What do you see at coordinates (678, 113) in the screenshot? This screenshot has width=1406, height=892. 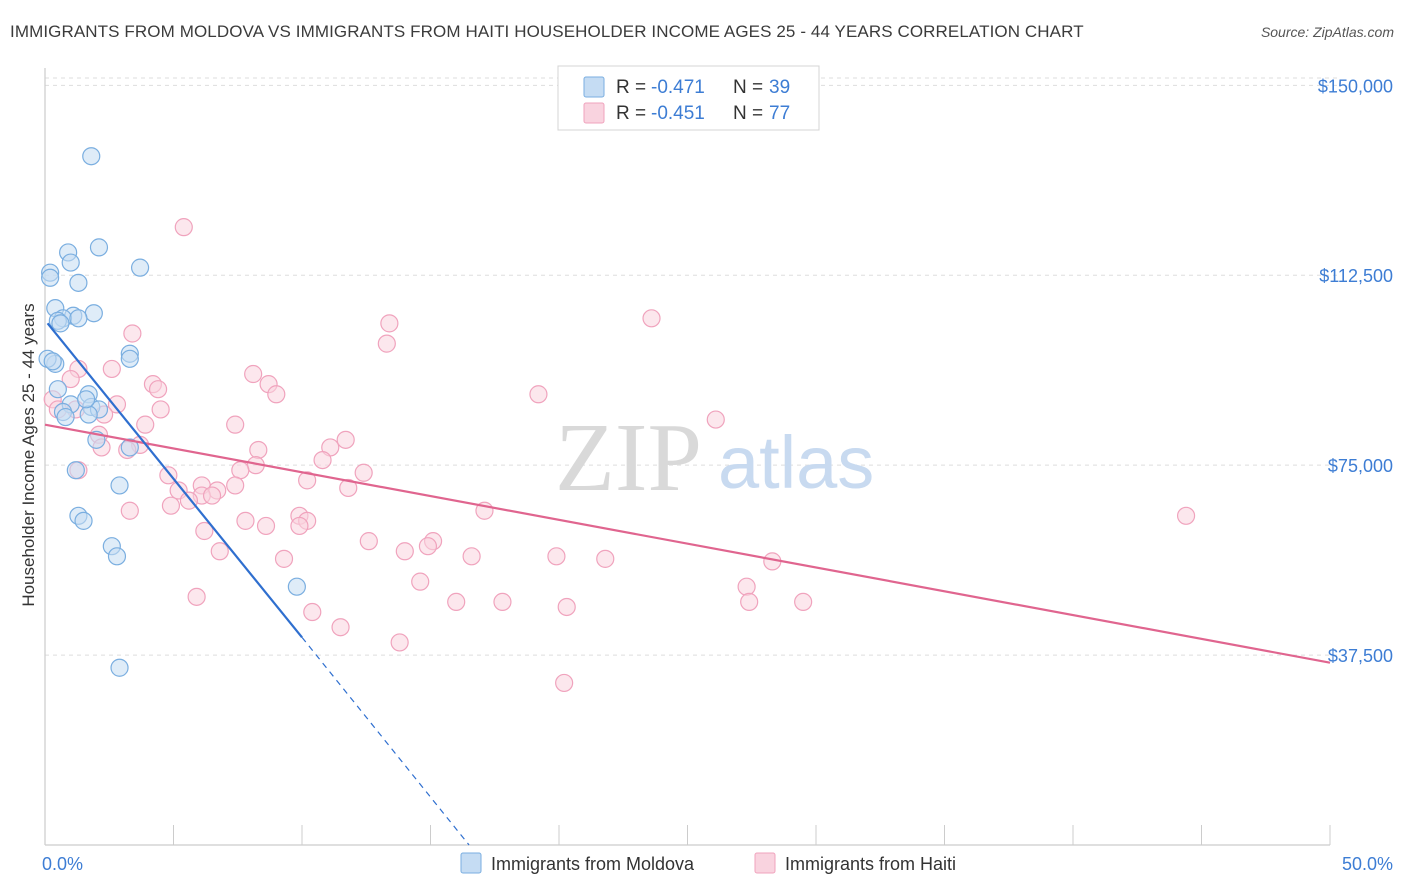 I see `legend-r-value-haiti: -0.451` at bounding box center [678, 113].